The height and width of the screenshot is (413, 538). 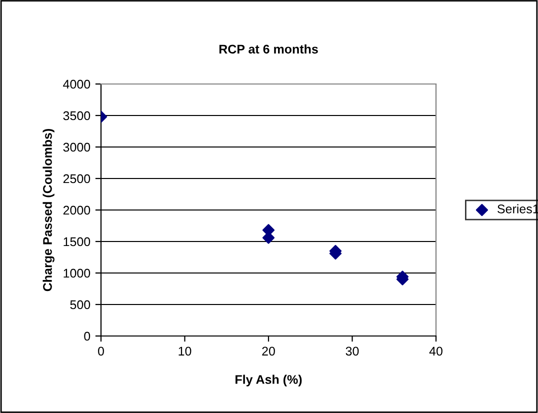 What do you see at coordinates (268, 49) in the screenshot?
I see `chart-title: RCP at 6 months` at bounding box center [268, 49].